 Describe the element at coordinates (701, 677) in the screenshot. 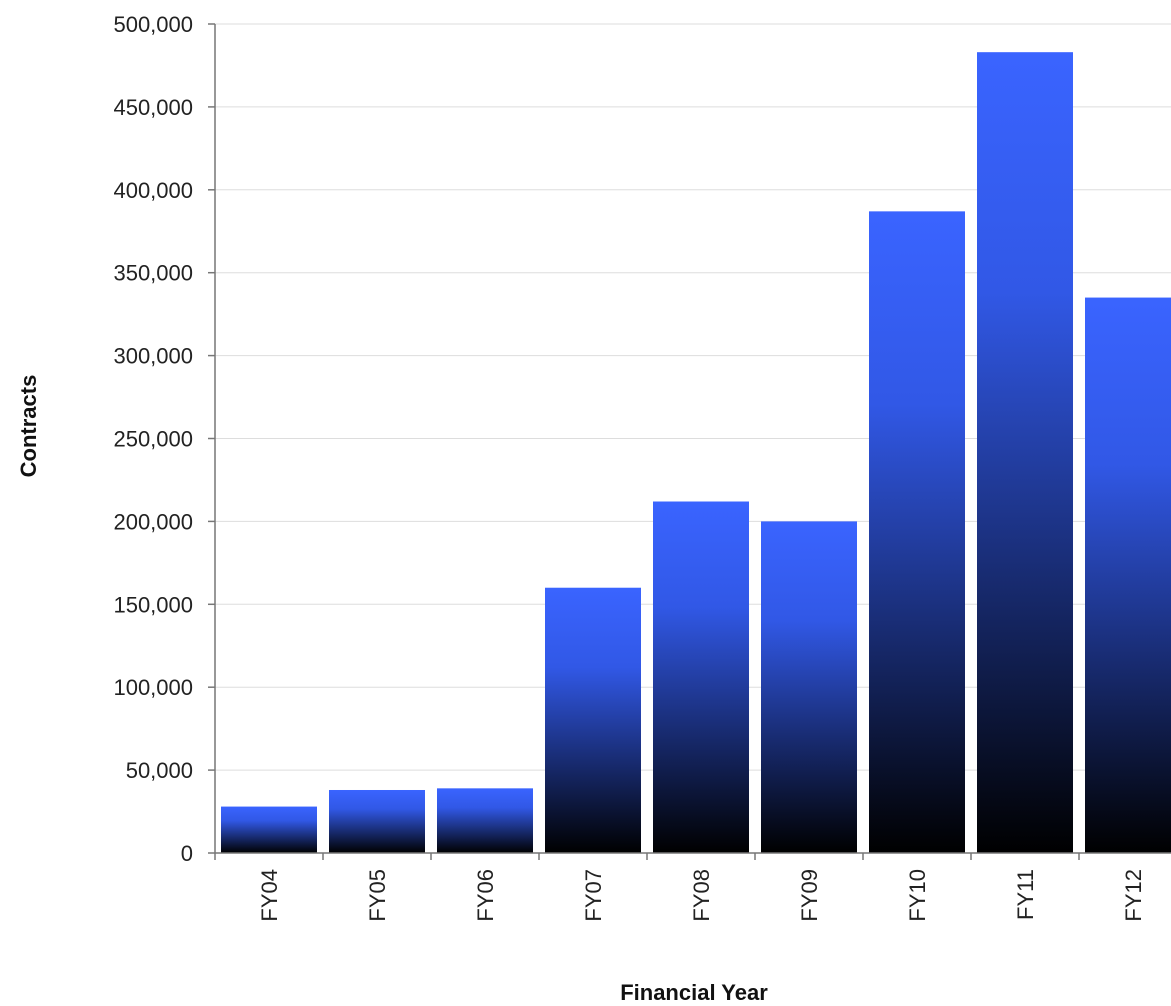

I see `bar-fy08` at that location.